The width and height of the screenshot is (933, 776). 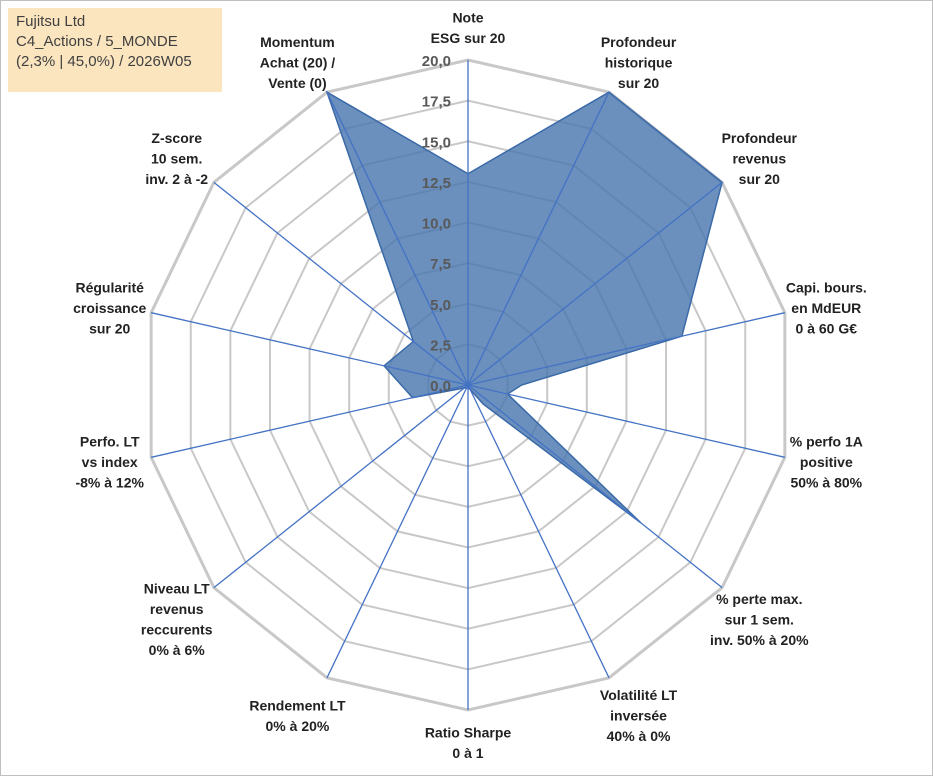 I want to click on axis-label-line: Achat (20) /, so click(x=298, y=62).